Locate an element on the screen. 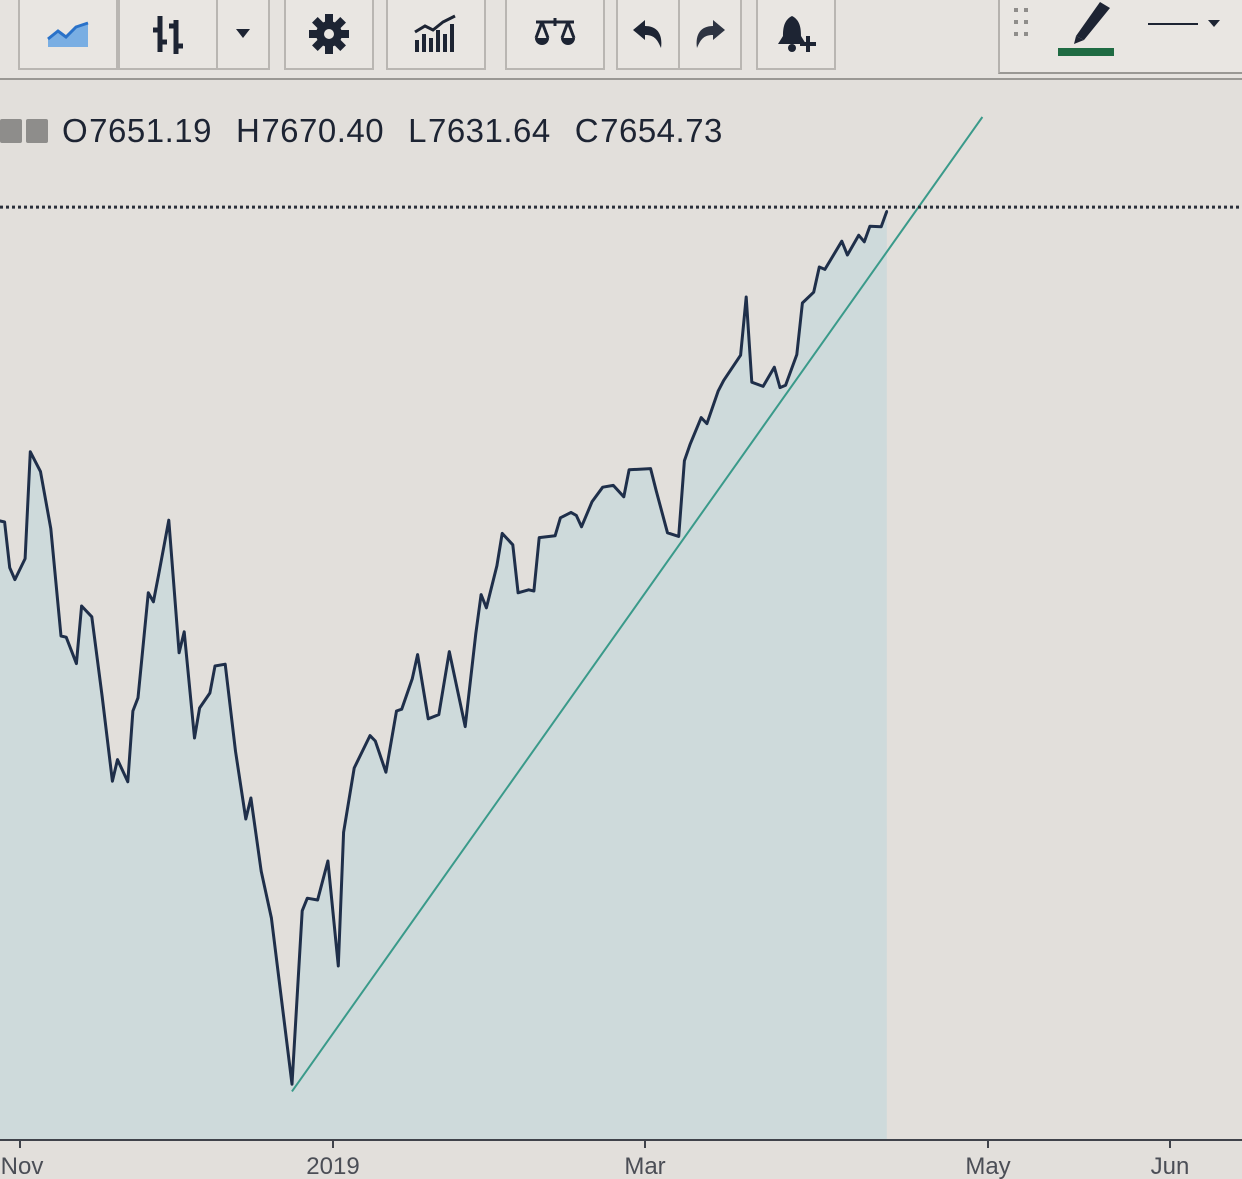 The image size is (1242, 1179). undo-button is located at coordinates (648, 35).